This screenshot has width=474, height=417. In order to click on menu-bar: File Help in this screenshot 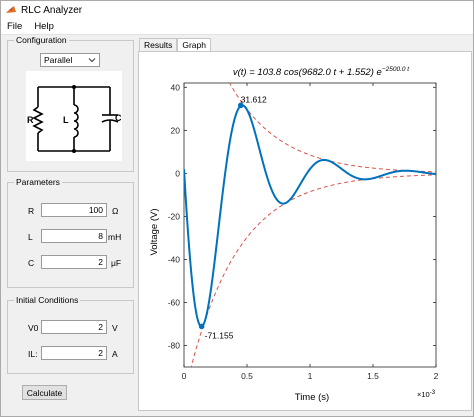, I will do `click(237, 27)`.